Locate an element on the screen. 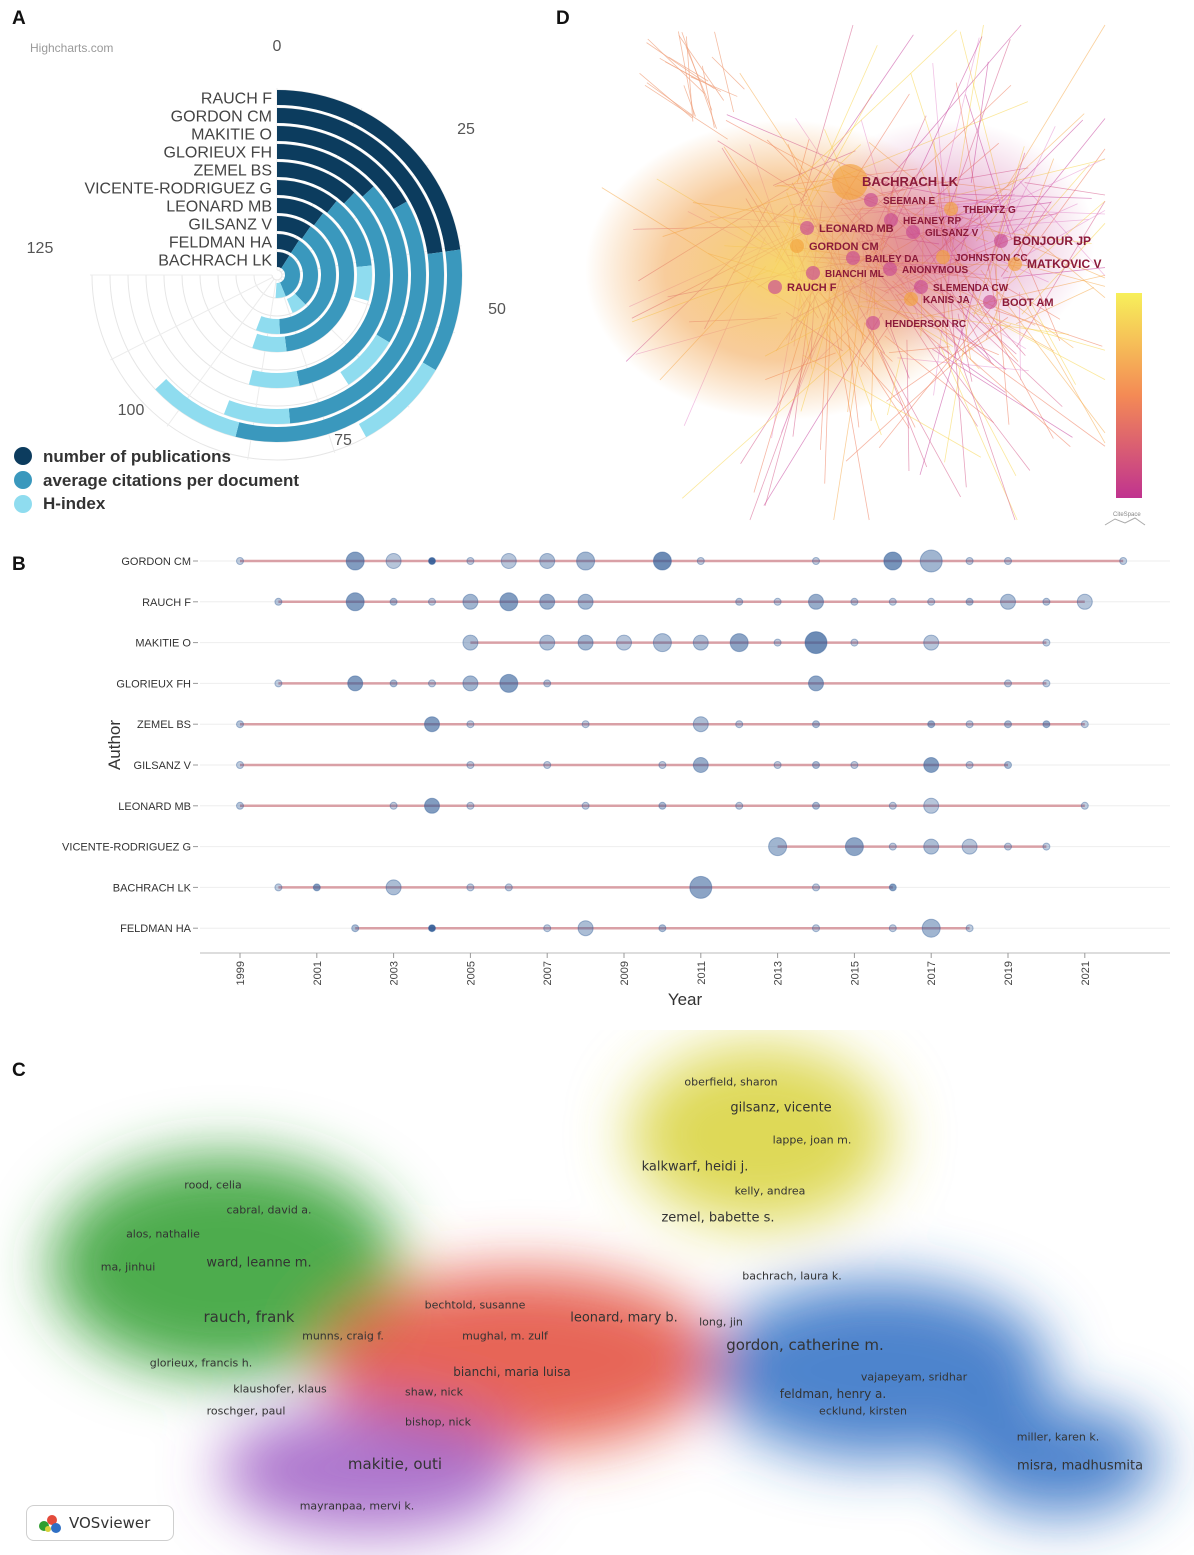  angle-tick-label: 75 is located at coordinates (343, 440).